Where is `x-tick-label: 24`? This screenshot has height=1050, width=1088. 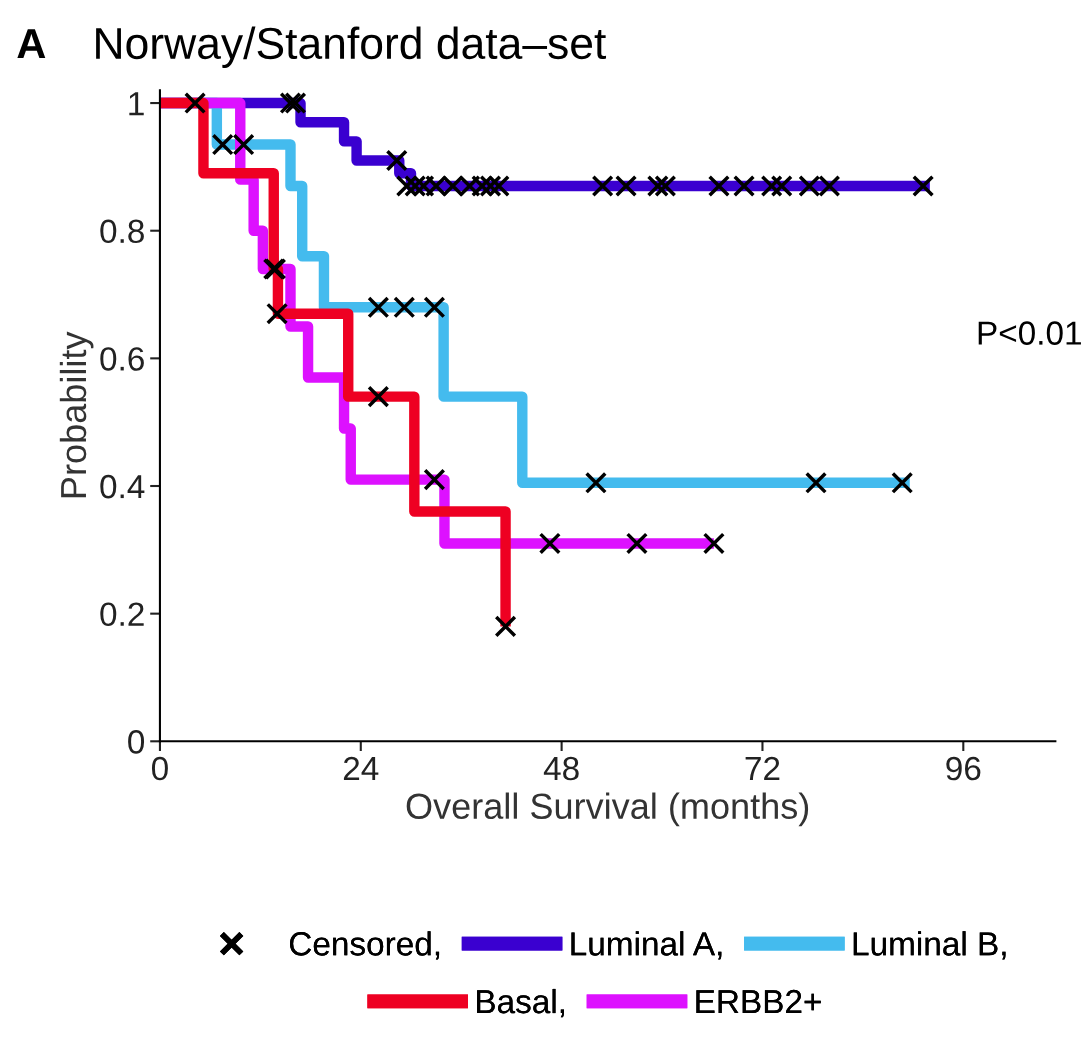
x-tick-label: 24 is located at coordinates (361, 768).